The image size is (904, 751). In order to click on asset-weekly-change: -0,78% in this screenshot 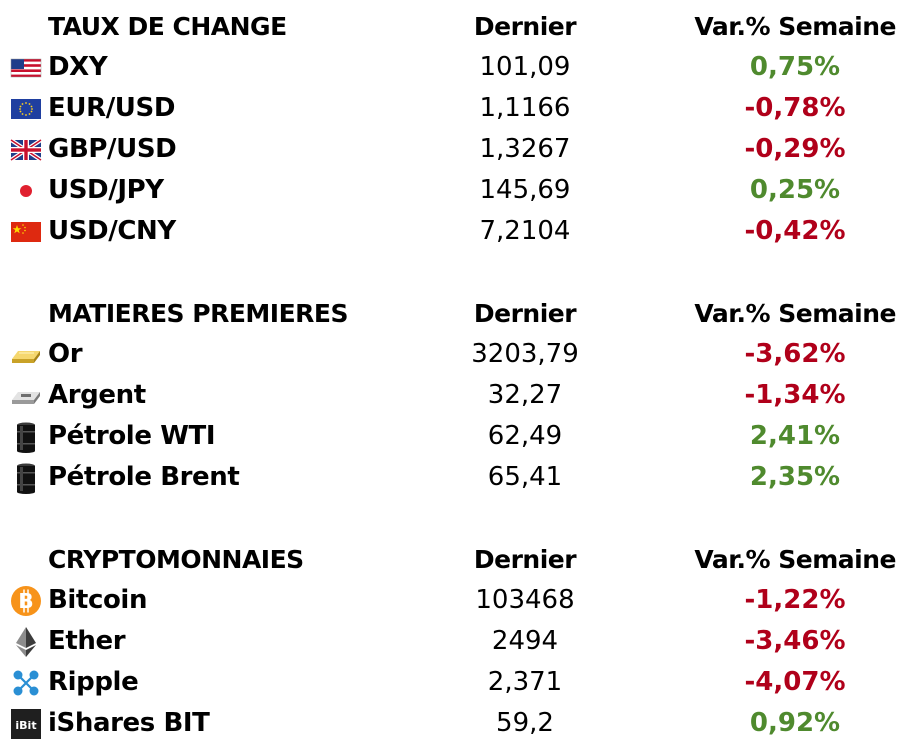, I will do `click(795, 108)`.